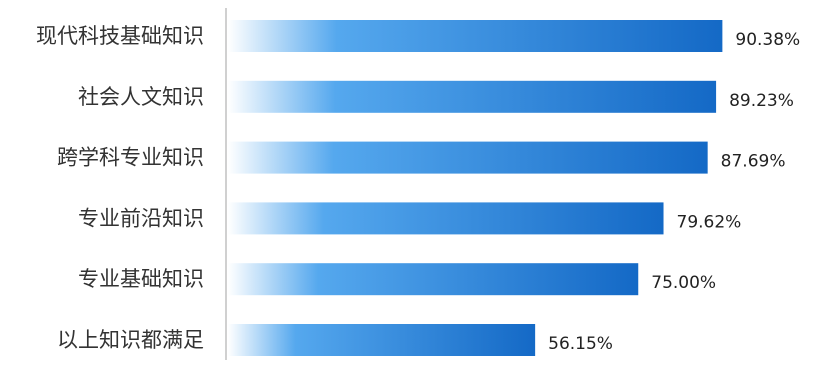  What do you see at coordinates (580, 344) in the screenshot?
I see `value-label: 56.15%` at bounding box center [580, 344].